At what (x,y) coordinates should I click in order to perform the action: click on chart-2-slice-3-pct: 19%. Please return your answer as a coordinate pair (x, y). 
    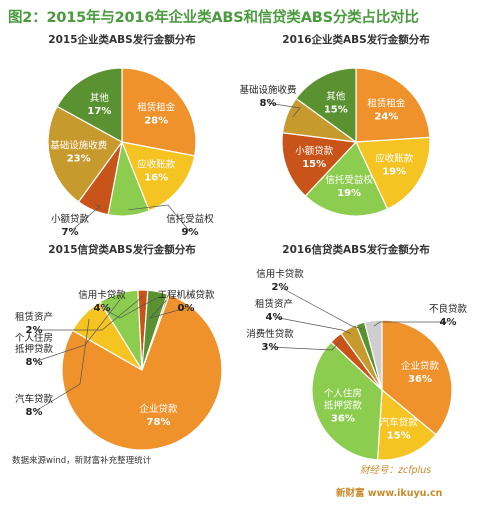
    Looking at the image, I should click on (349, 193).